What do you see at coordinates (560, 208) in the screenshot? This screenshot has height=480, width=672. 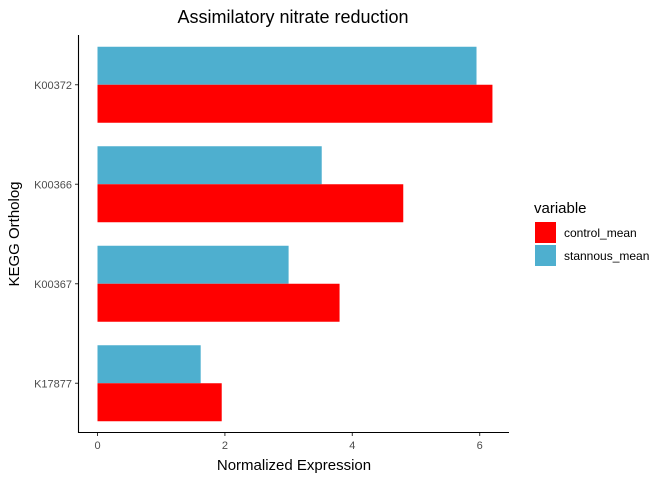 I see `legend-title: variable` at bounding box center [560, 208].